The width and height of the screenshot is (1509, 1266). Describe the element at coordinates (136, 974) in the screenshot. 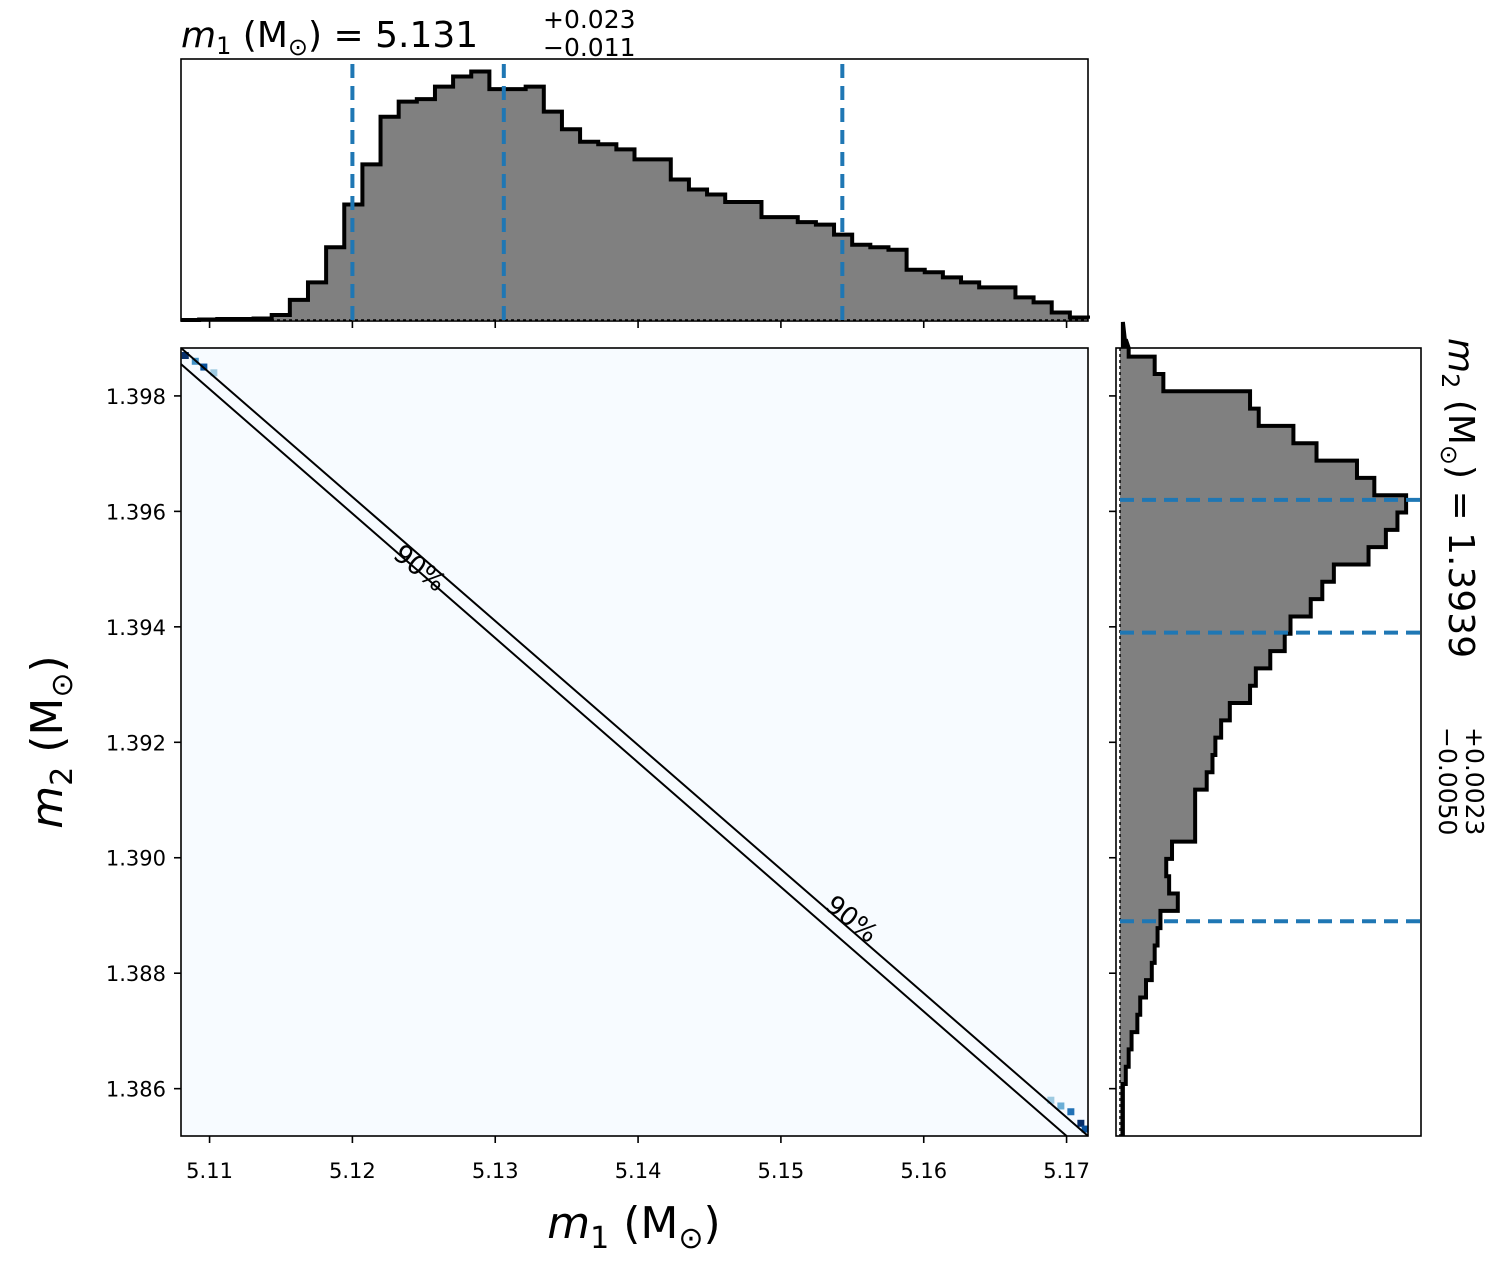

I see `y-tick-label: 1.388` at that location.